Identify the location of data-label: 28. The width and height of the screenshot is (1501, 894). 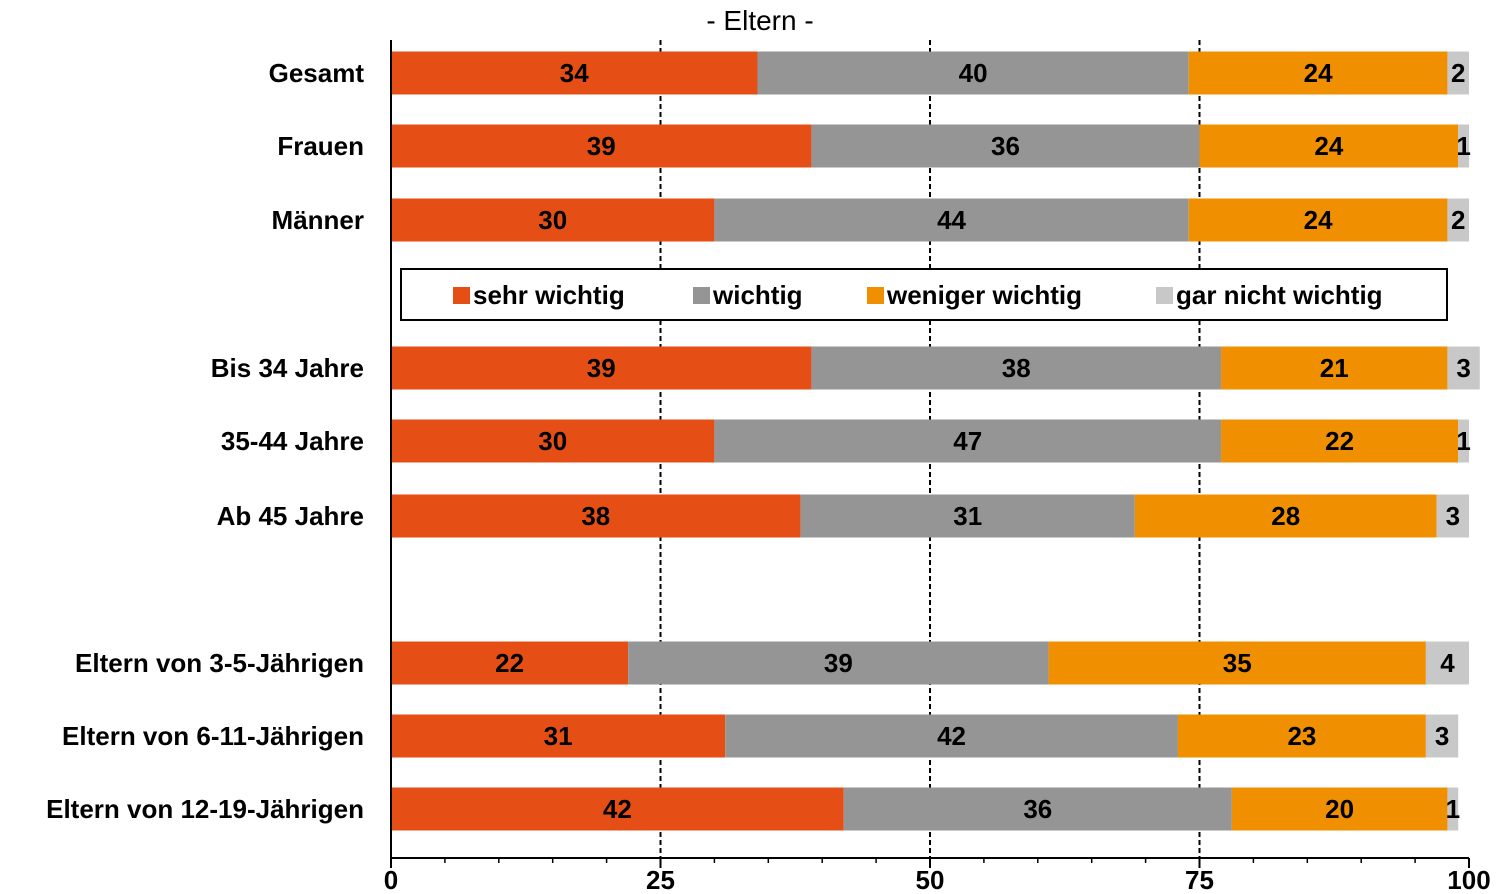
(1285, 516).